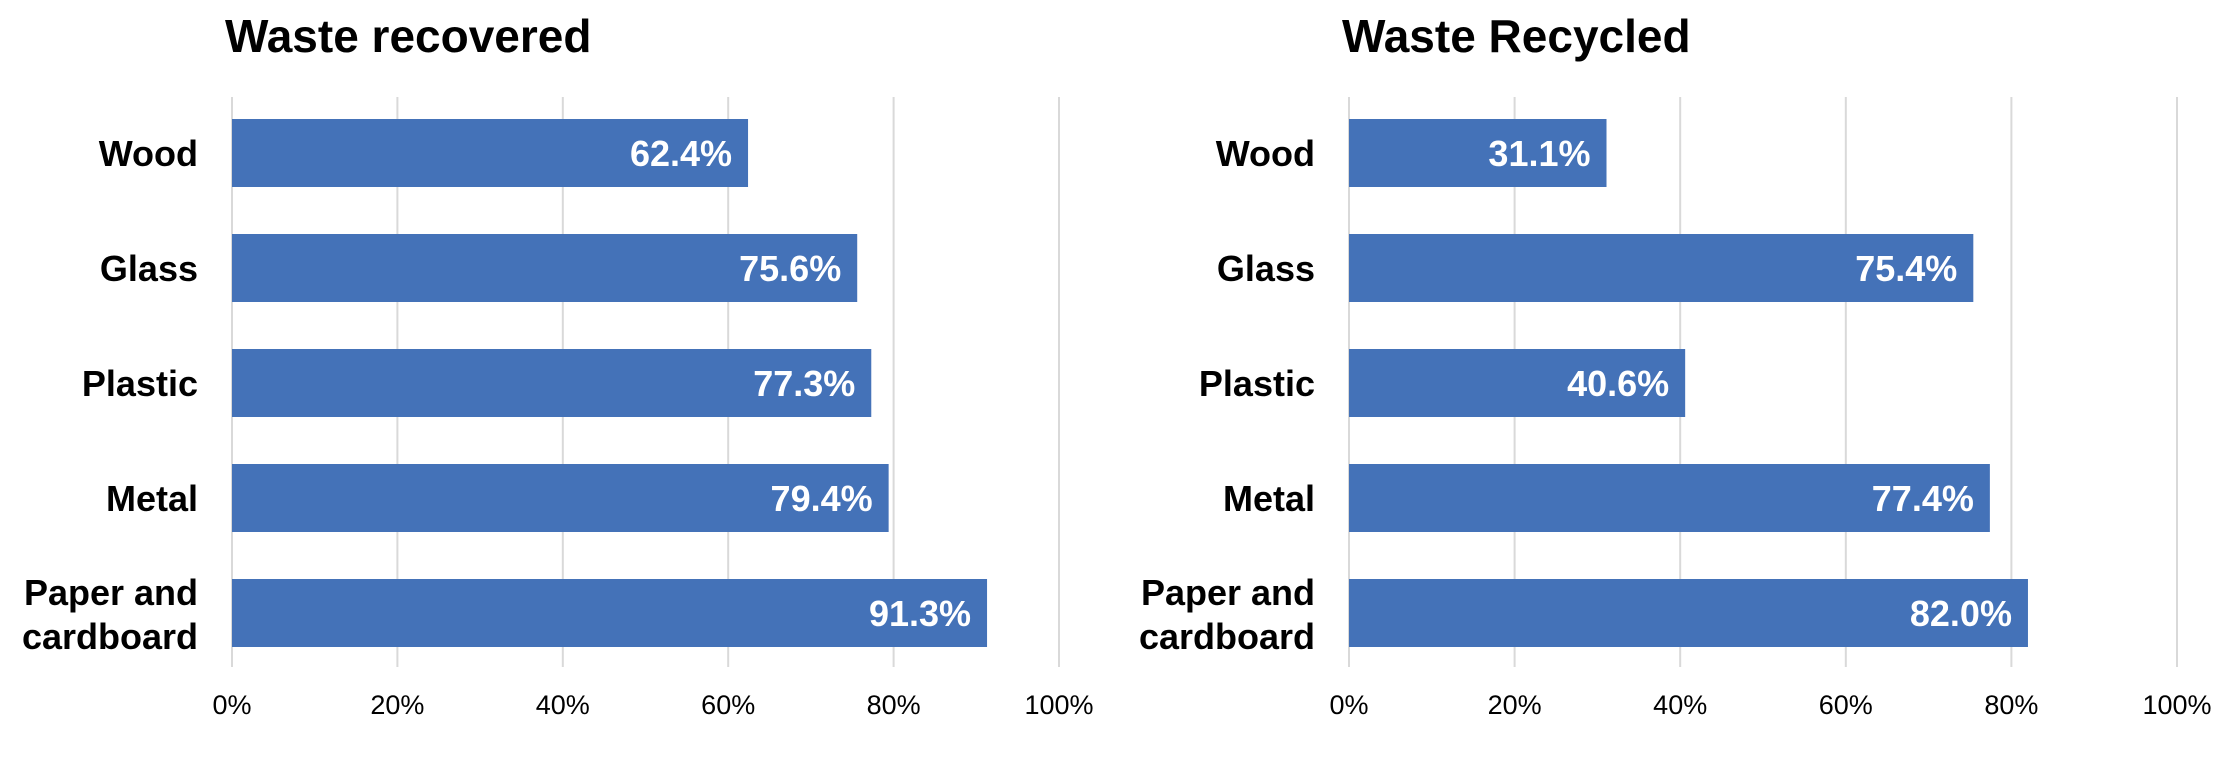 This screenshot has height=761, width=2240. What do you see at coordinates (408, 36) in the screenshot?
I see `chart-title: Waste recovered` at bounding box center [408, 36].